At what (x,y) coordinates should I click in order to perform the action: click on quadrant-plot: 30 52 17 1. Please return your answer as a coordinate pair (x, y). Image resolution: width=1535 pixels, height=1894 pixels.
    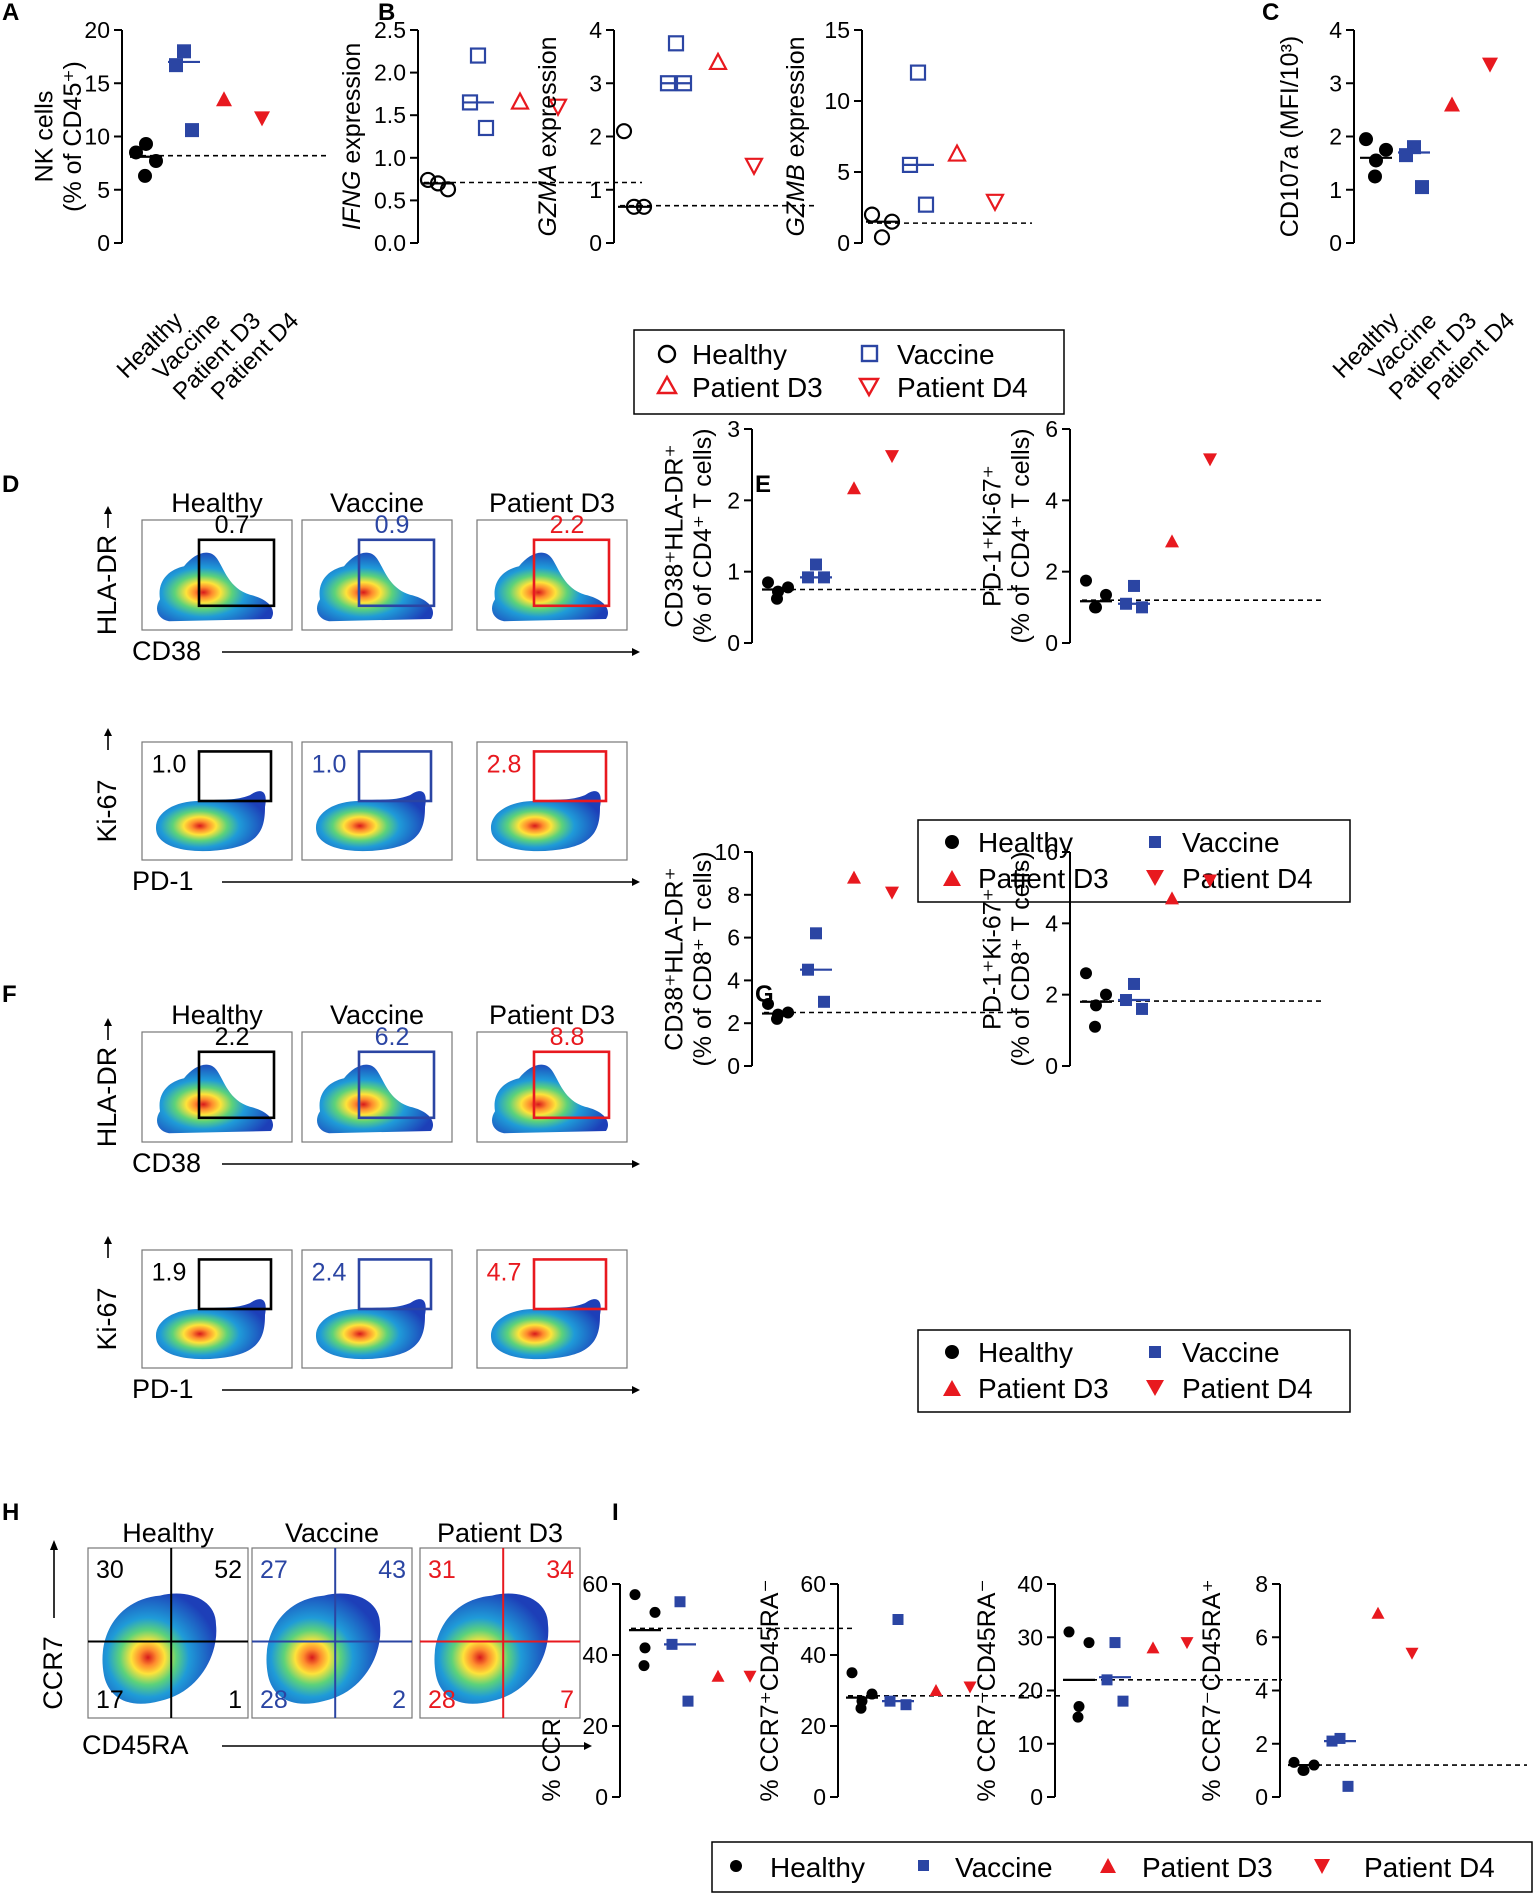
    Looking at the image, I should click on (168, 1633).